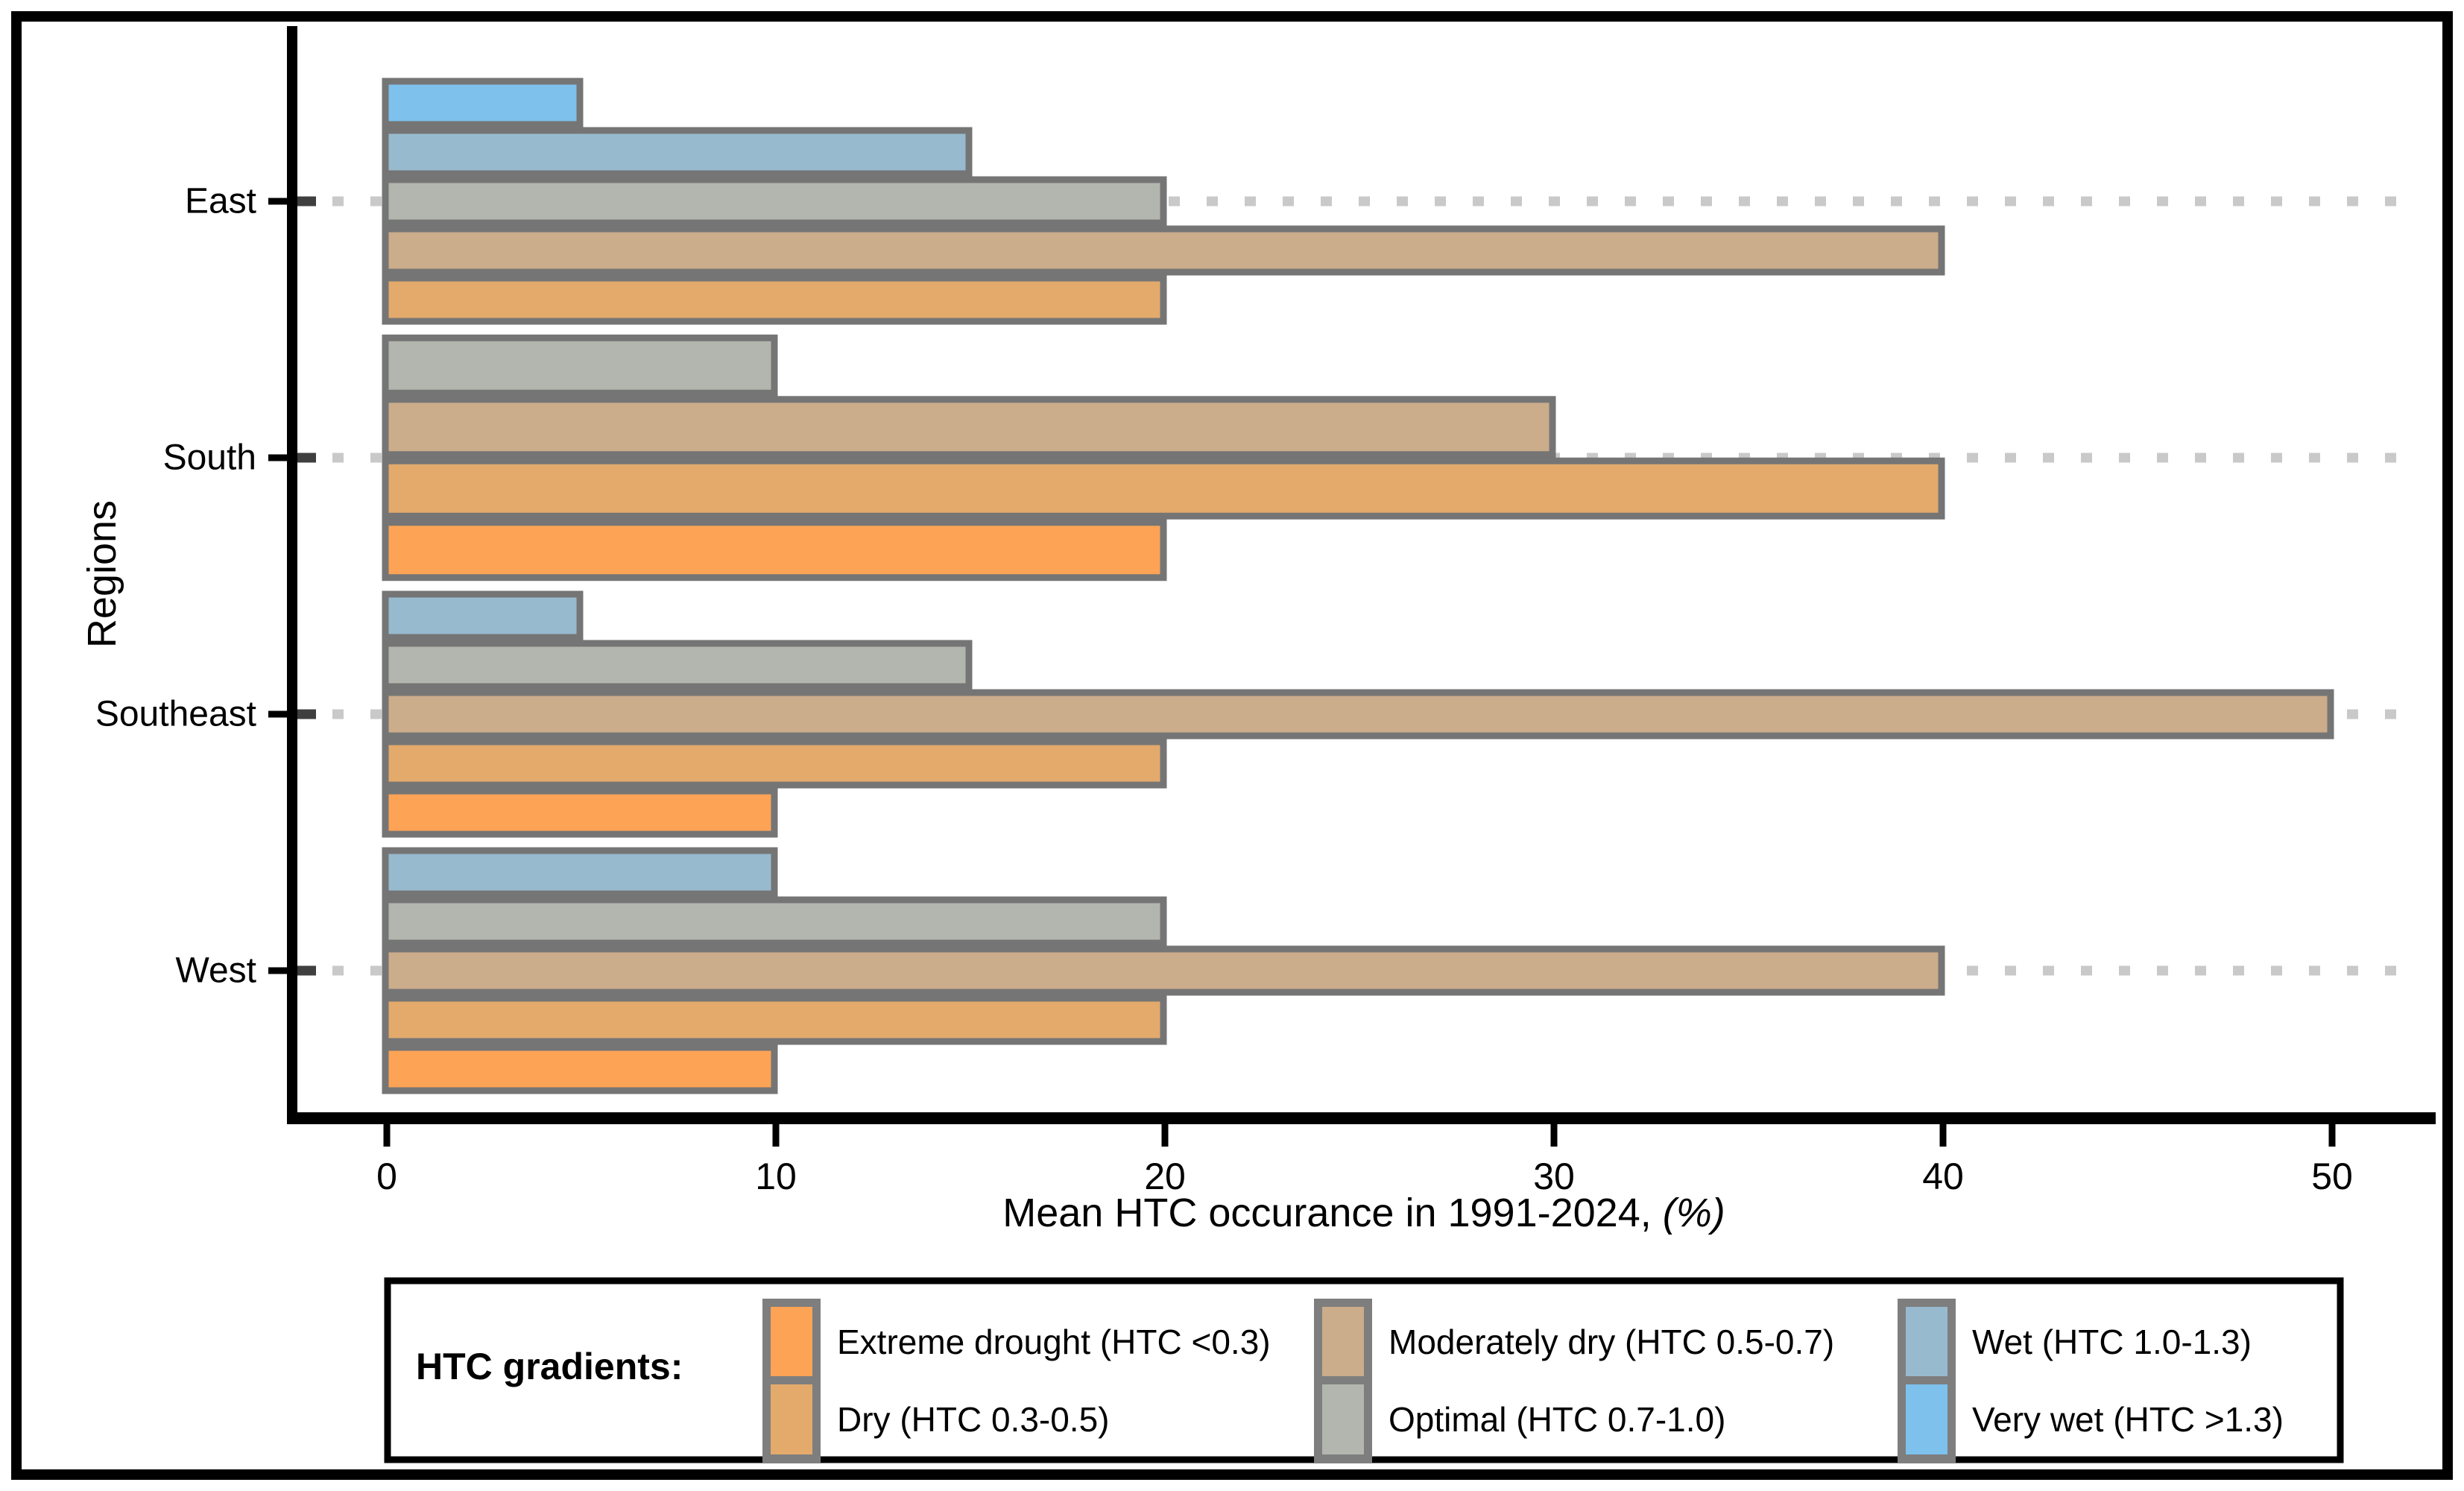  Describe the element at coordinates (1694, 1213) in the screenshot. I see `x-axis-title-unit: (%)` at that location.